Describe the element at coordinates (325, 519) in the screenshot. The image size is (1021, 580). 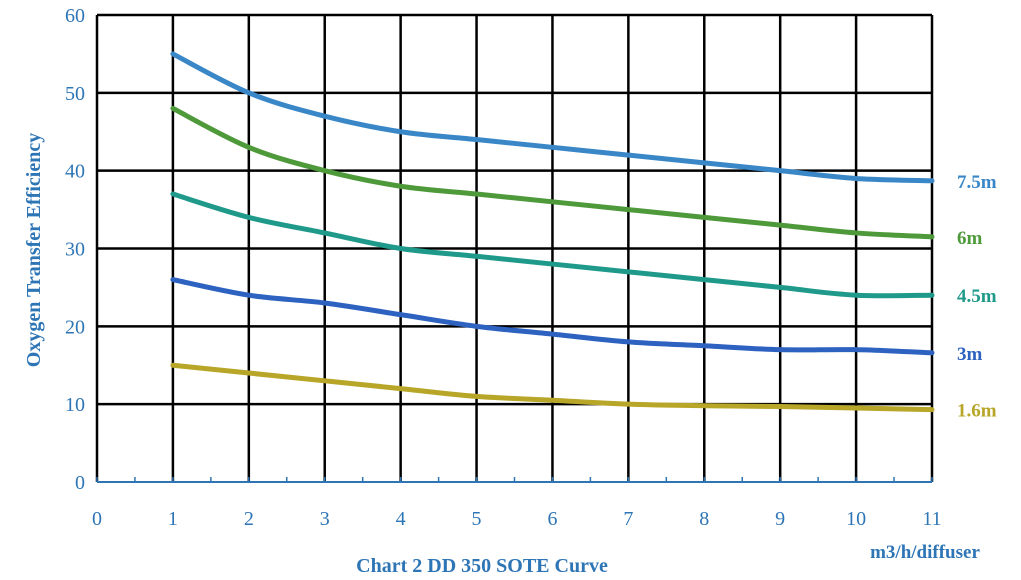
I see `x-tick-label: 3` at that location.